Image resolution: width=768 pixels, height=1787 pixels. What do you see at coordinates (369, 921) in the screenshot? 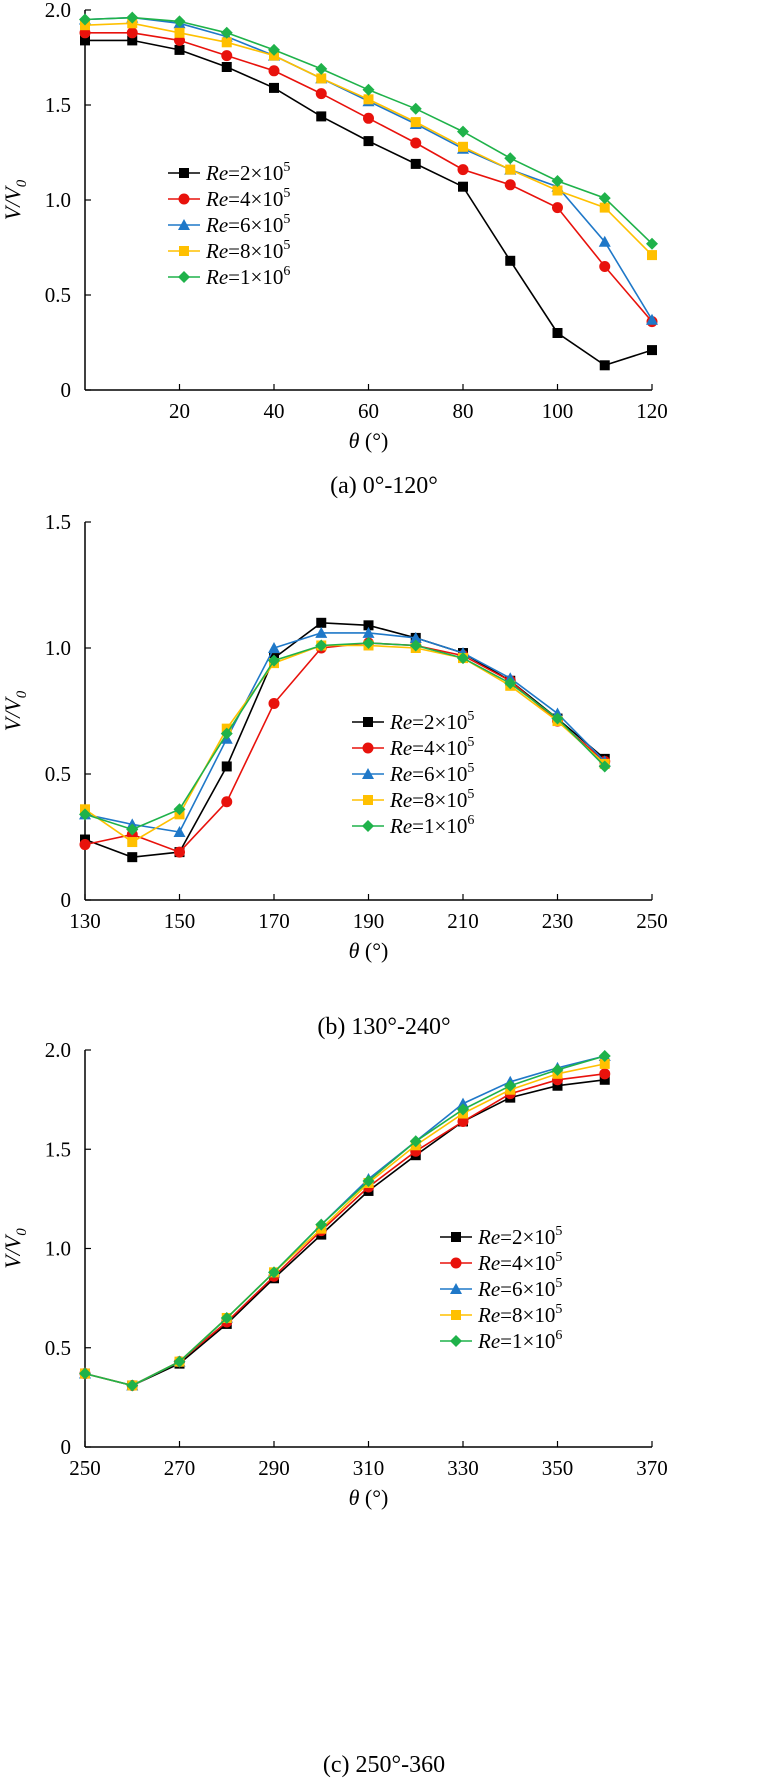
I see `x-tick-label: 190` at bounding box center [369, 921].